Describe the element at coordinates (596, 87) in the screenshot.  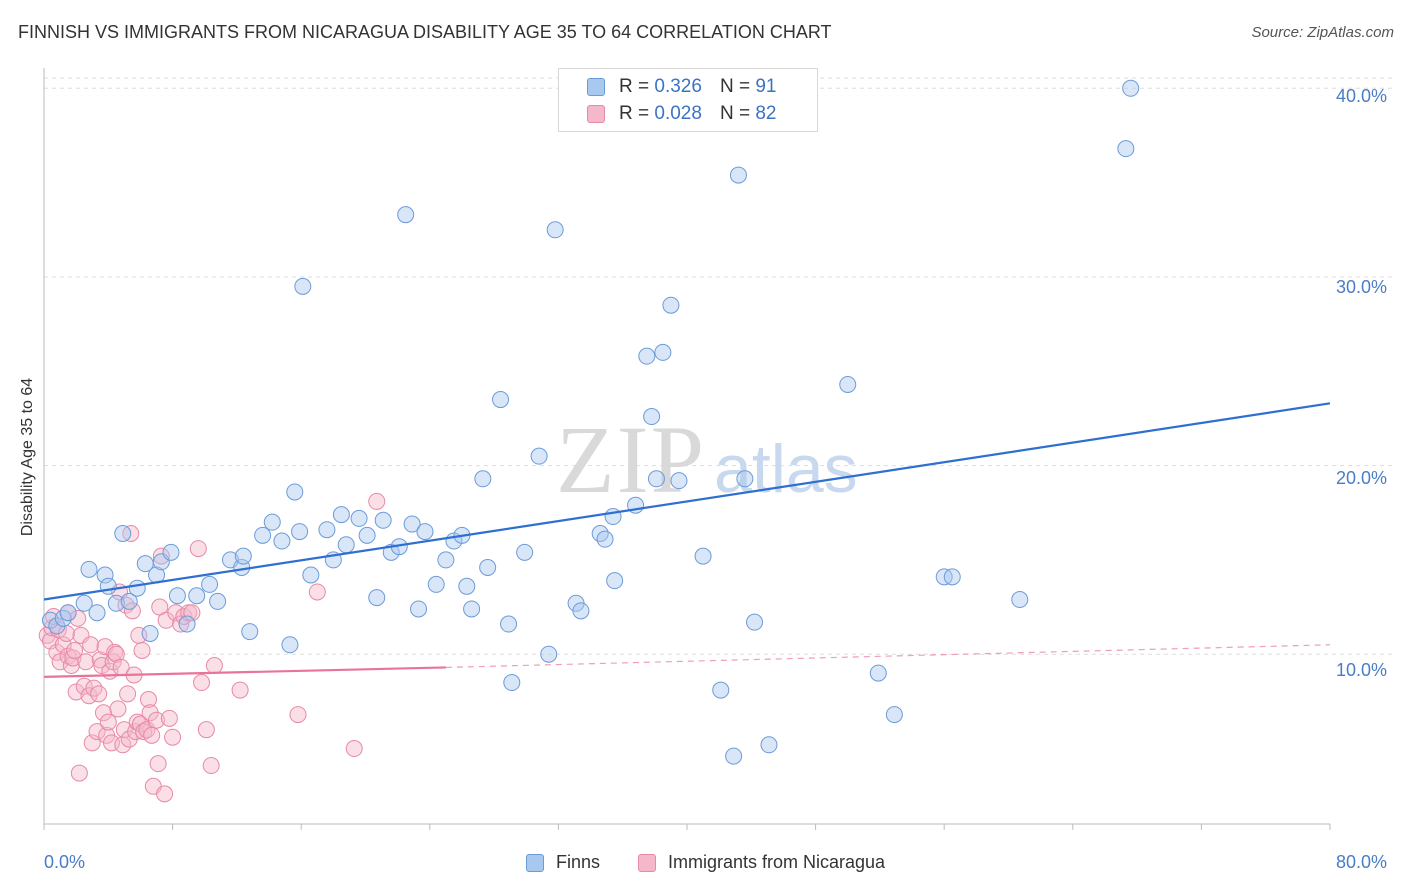
I see `finns-swatch` at that location.